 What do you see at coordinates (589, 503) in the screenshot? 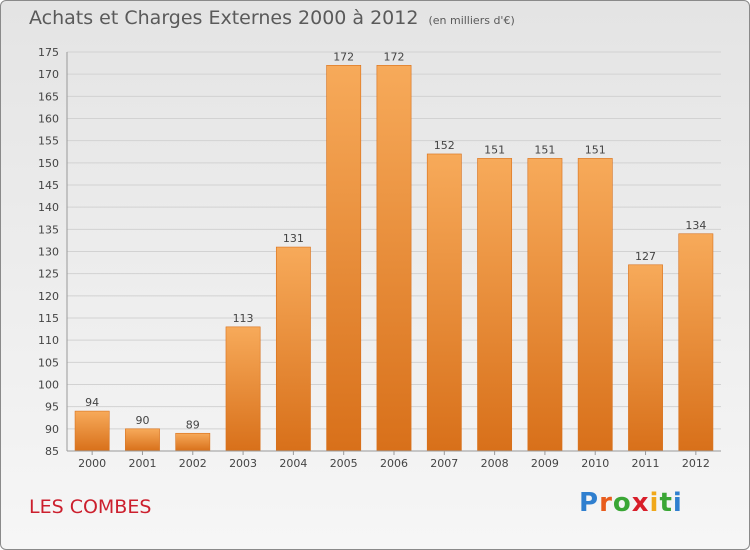
I see `logo-letter: P` at bounding box center [589, 503].